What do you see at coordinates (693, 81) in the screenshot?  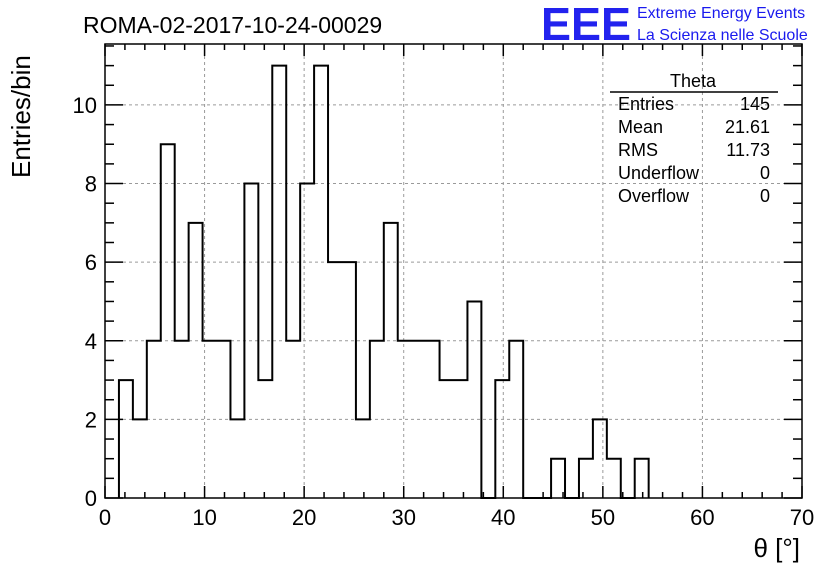 I see `stats-name: Theta` at bounding box center [693, 81].